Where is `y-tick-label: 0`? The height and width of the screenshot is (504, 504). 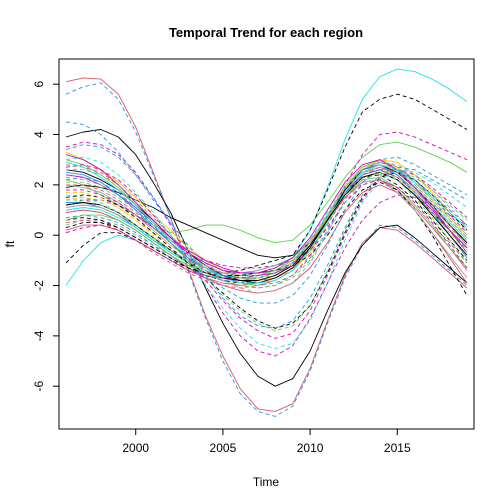 y-tick-label: 0 is located at coordinates (39, 235).